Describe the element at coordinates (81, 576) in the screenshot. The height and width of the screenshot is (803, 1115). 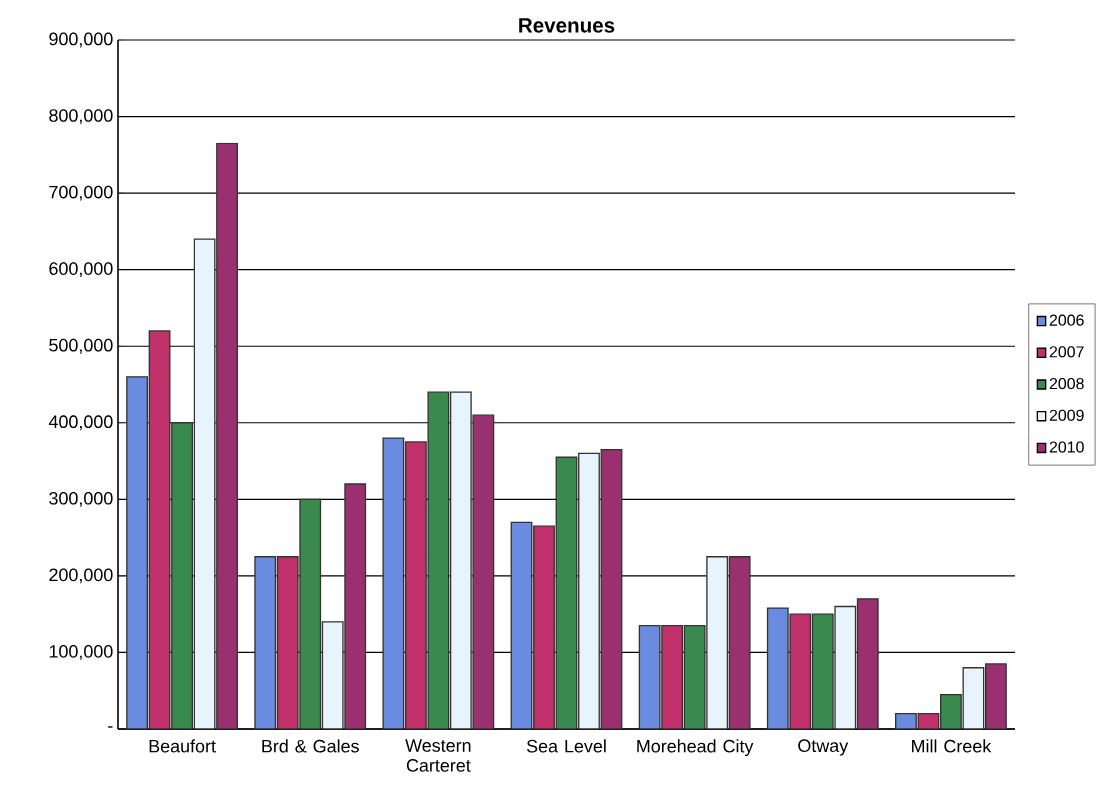
I see `y-tick-label: 200,000` at that location.